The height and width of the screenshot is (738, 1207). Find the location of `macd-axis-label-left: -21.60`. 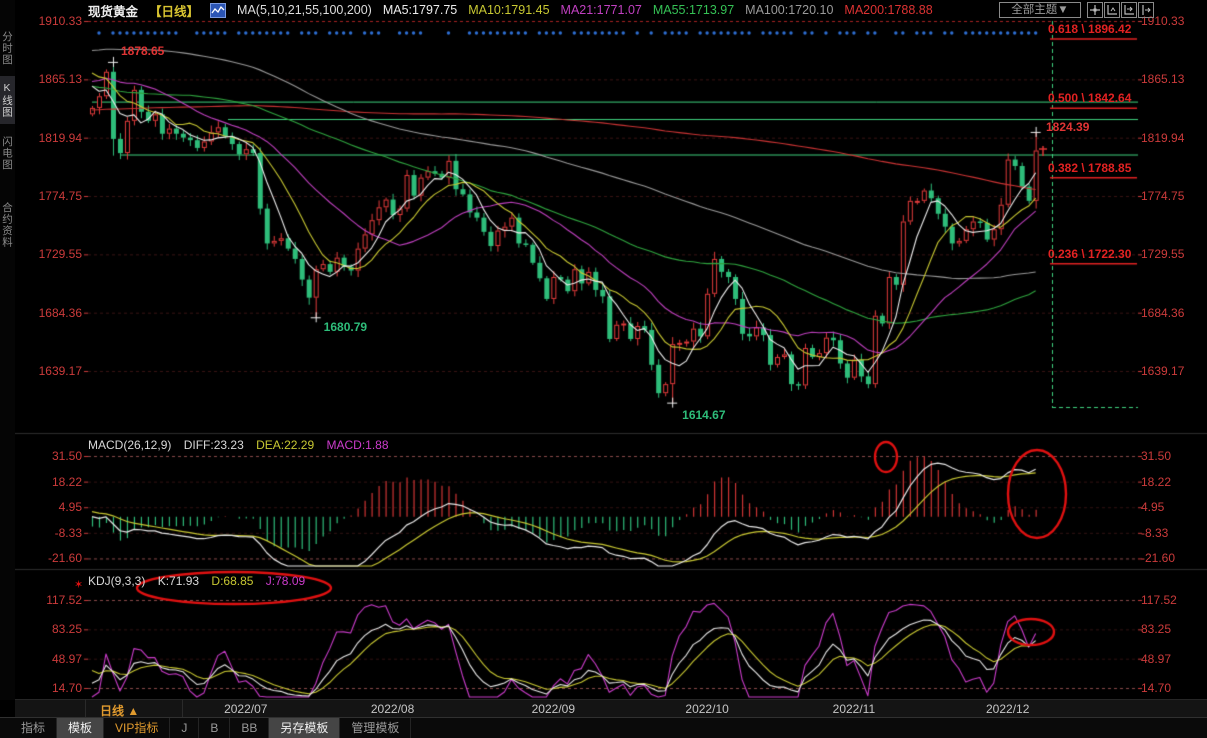

macd-axis-label-left: -21.60 is located at coordinates (64, 558).